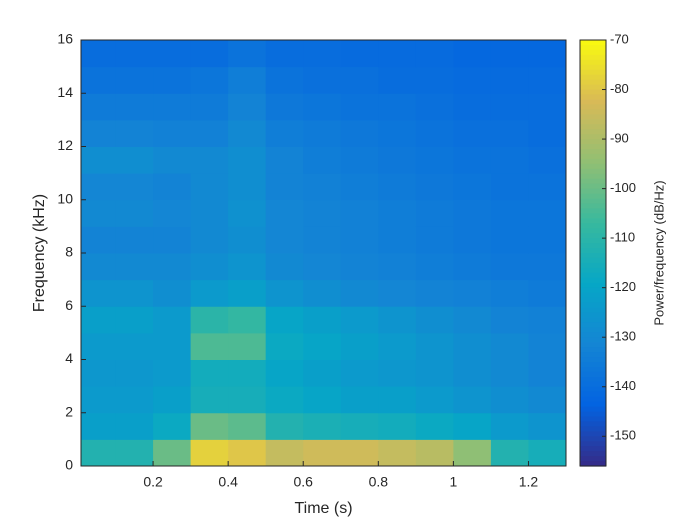  Describe the element at coordinates (69, 411) in the screenshot. I see `y-tick-label: 2` at that location.